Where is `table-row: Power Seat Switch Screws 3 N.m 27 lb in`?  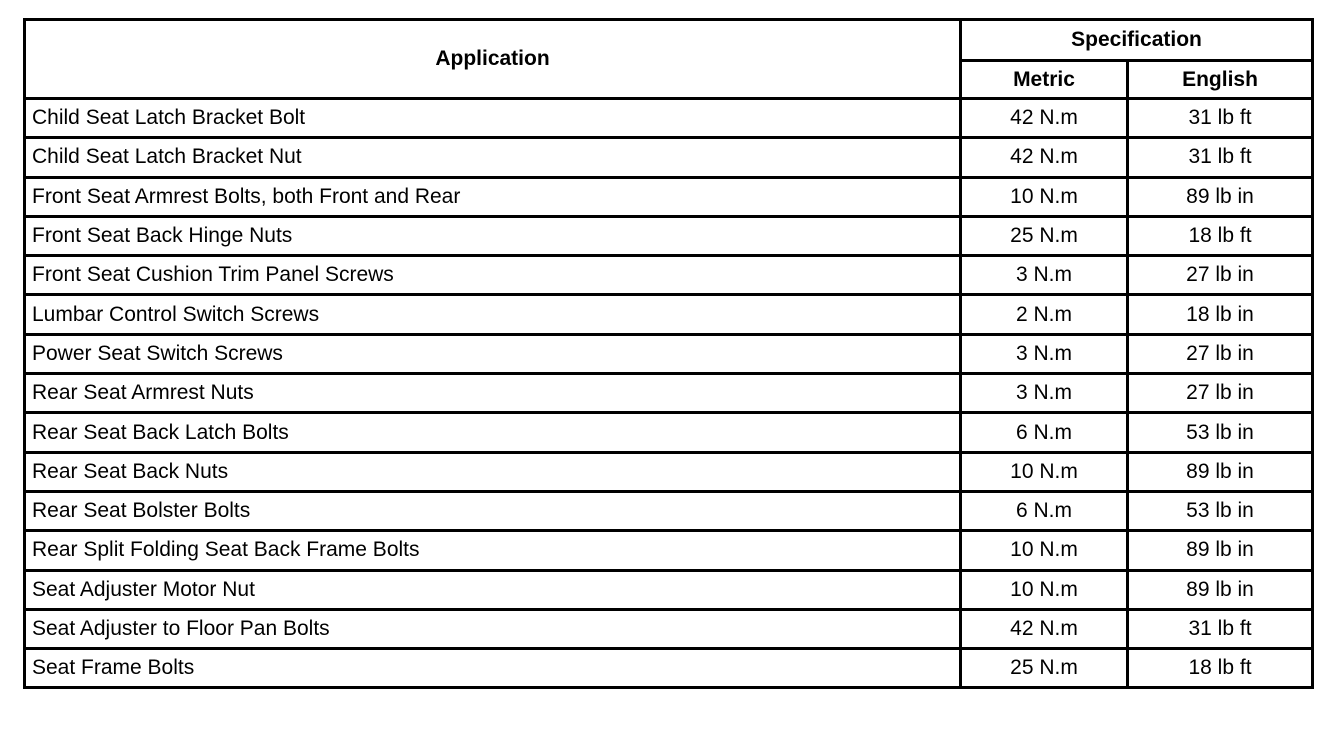
table-row: Power Seat Switch Screws 3 N.m 27 lb in is located at coordinates (669, 354).